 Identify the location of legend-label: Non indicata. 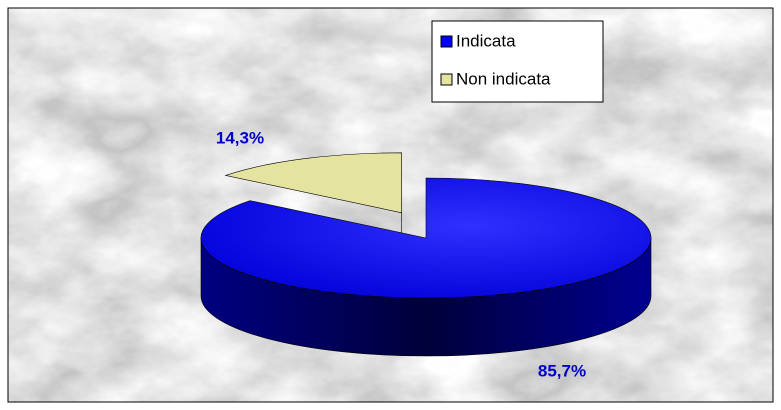
(503, 78).